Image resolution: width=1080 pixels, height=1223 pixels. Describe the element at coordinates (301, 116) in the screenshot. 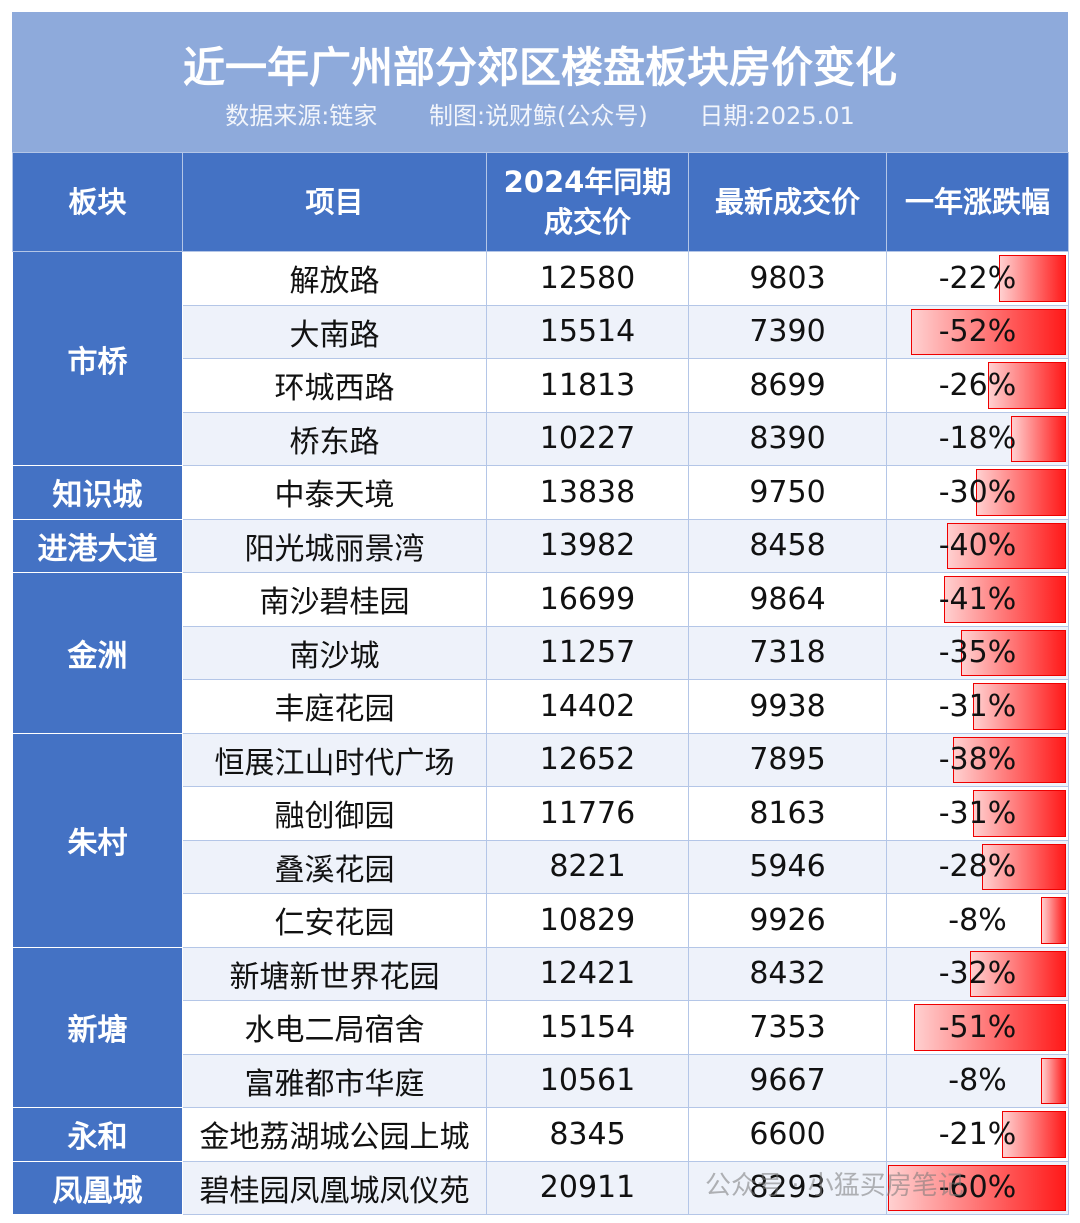

I see `source: 数据来源:链家` at that location.